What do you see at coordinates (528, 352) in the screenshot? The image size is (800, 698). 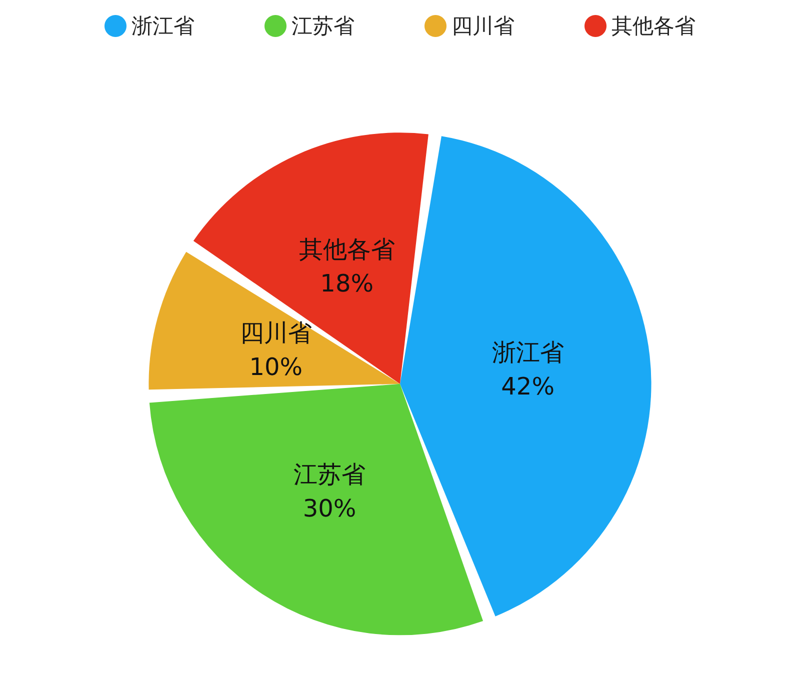 I see `slice-label: 浙江省` at bounding box center [528, 352].